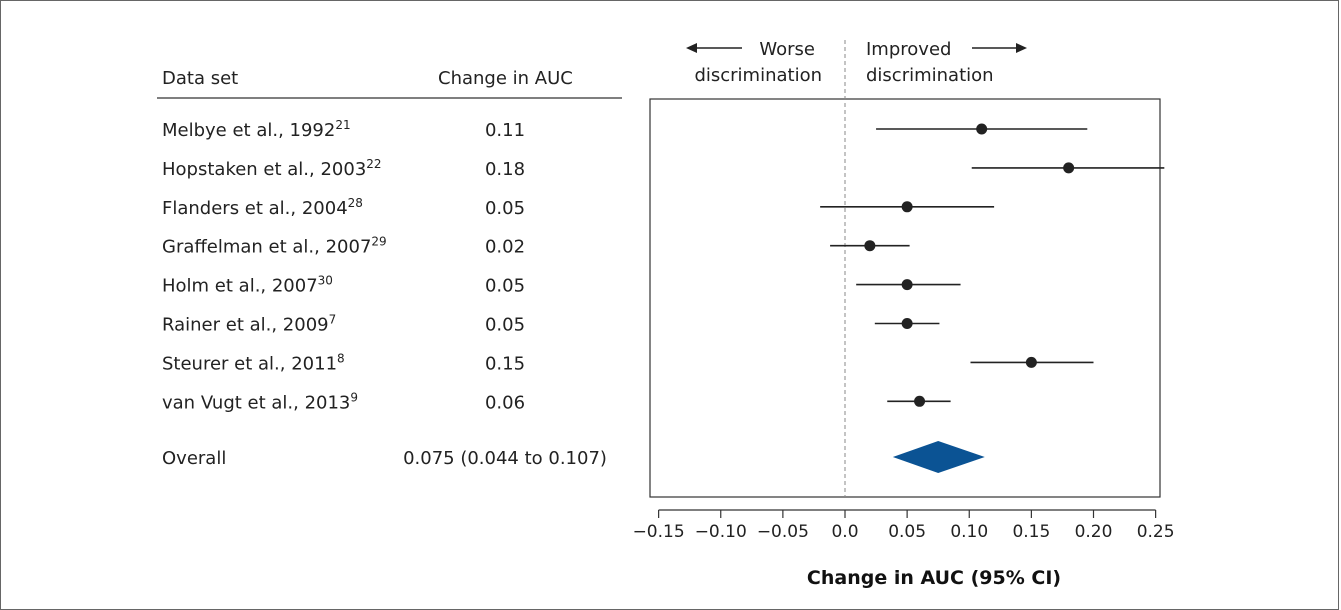 The width and height of the screenshot is (1341, 610). I want to click on header-change: Change in AUC, so click(505, 78).